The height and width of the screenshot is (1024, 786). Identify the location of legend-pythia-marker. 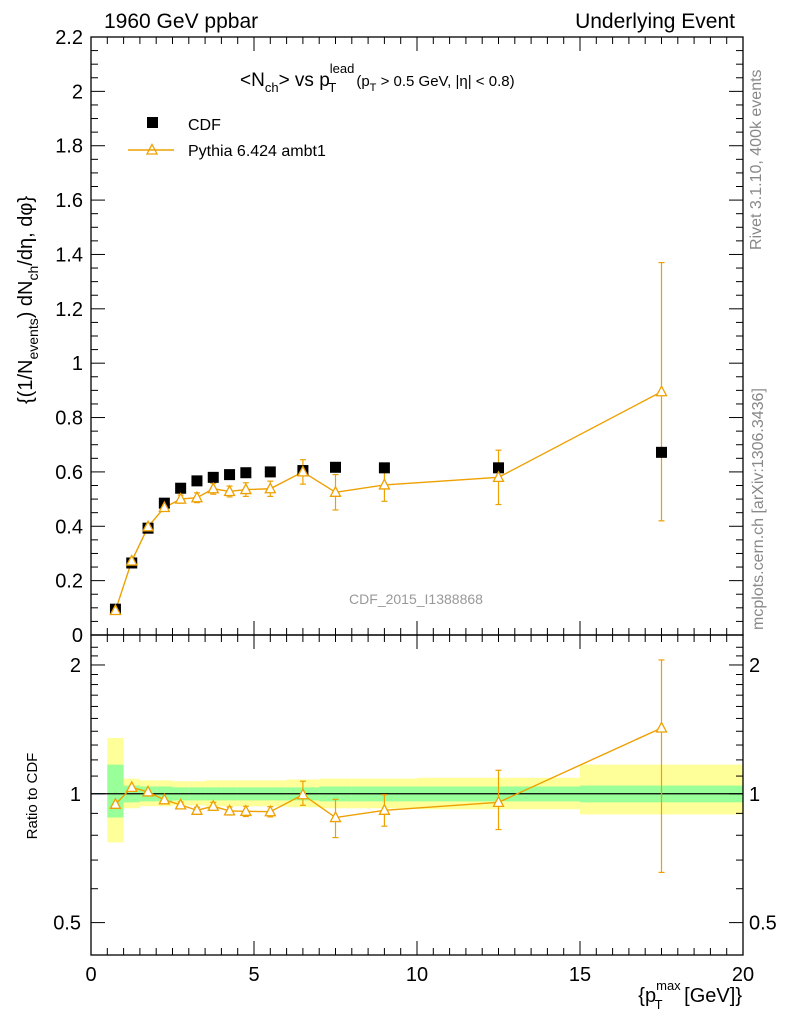
(152, 149).